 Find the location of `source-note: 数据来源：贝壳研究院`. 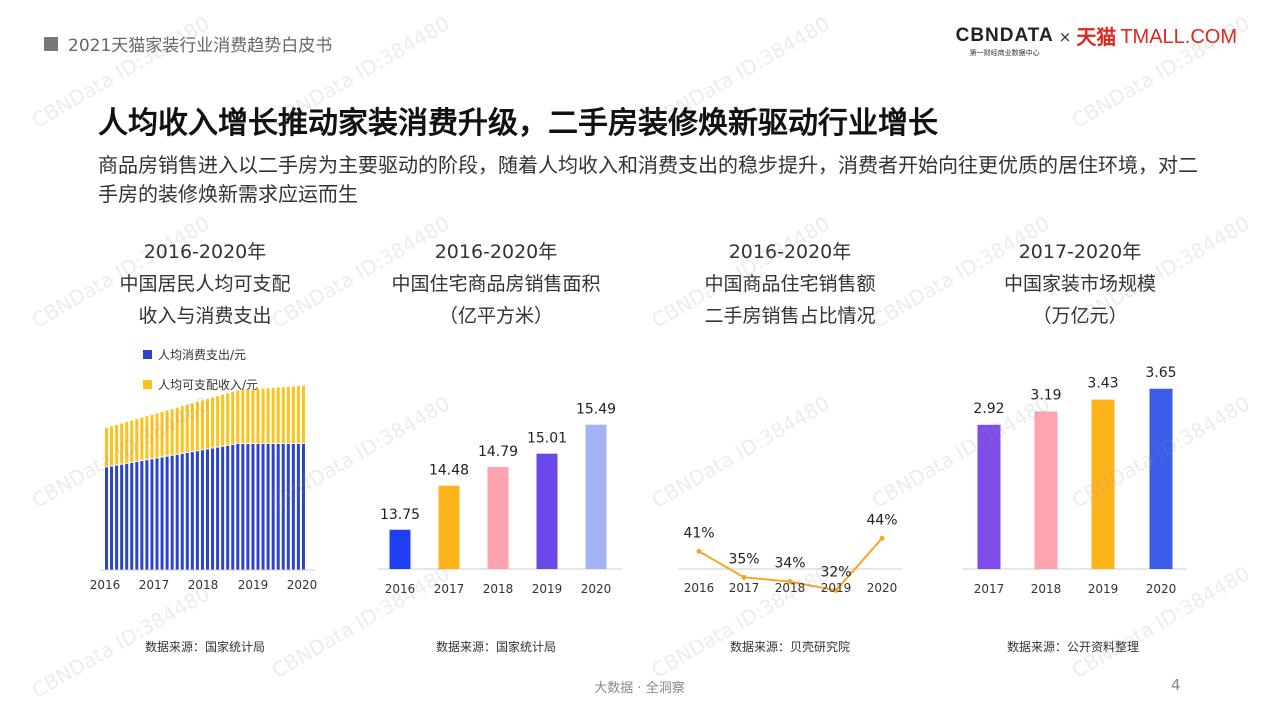

source-note: 数据来源：贝壳研究院 is located at coordinates (789, 647).